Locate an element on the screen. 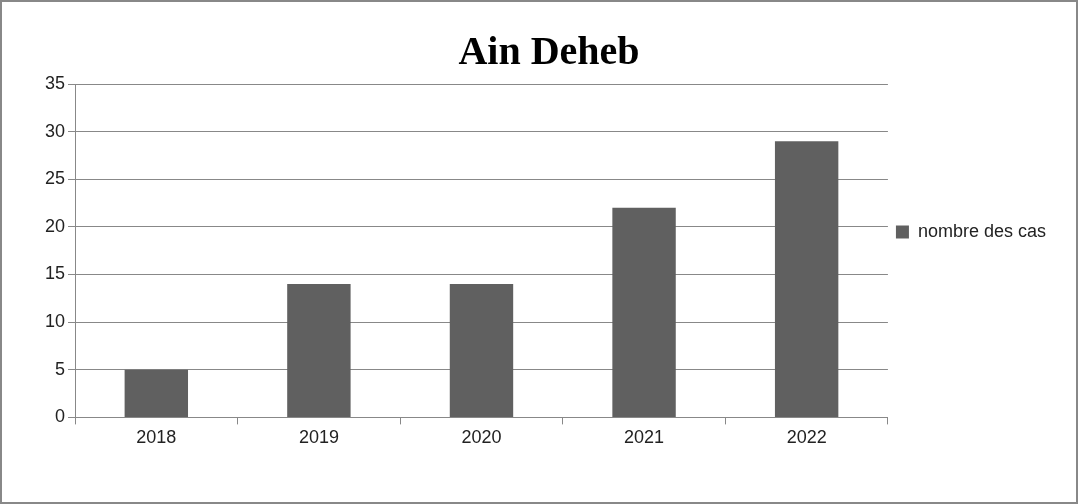  y-tick-label: 35 is located at coordinates (55, 82).